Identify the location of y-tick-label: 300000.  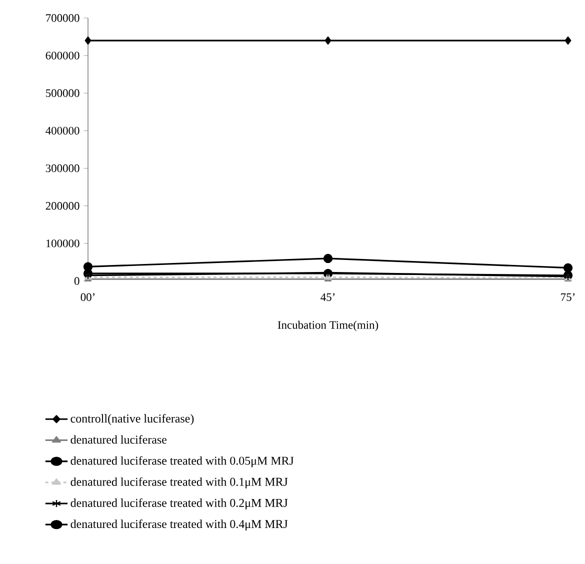
(63, 168).